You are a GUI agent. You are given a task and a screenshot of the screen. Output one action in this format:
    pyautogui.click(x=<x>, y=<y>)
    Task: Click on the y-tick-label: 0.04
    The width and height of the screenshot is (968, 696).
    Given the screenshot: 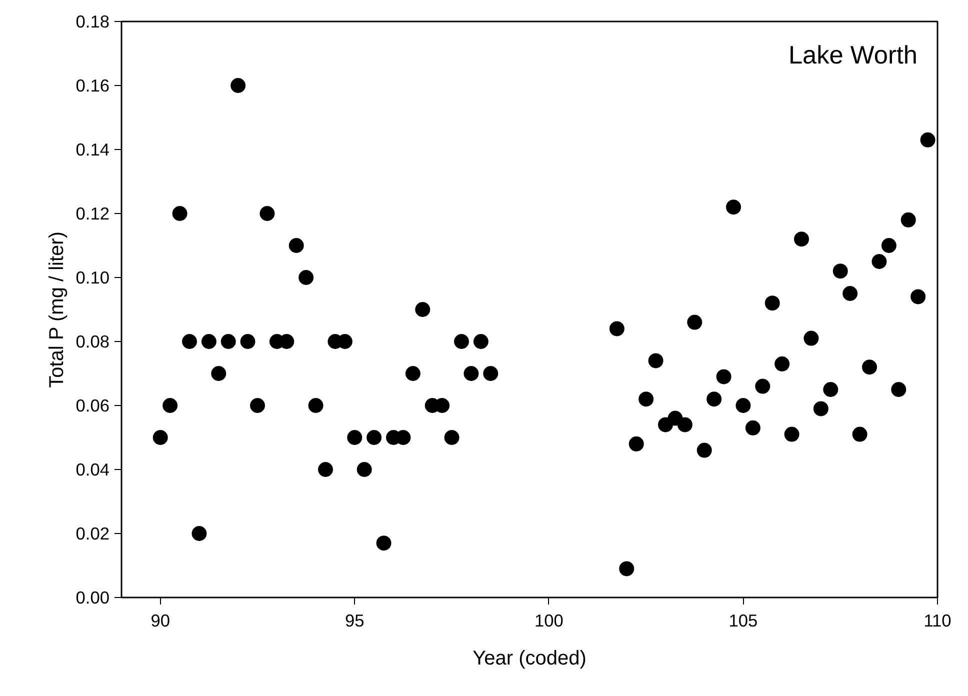 What is the action you would take?
    pyautogui.click(x=93, y=470)
    